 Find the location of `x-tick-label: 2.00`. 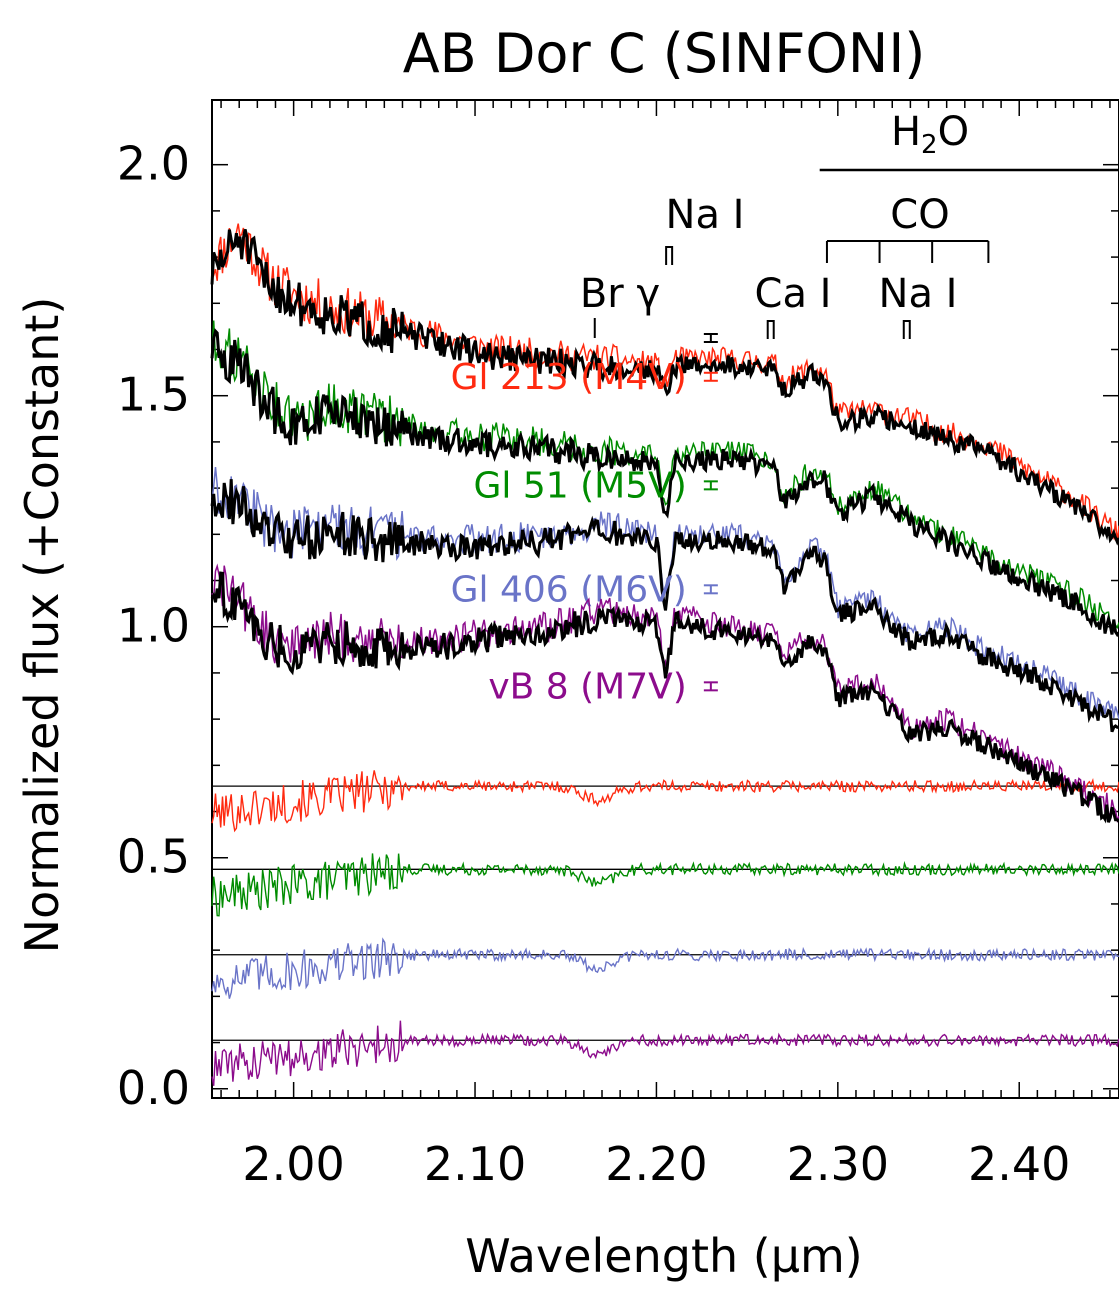

x-tick-label: 2.00 is located at coordinates (293, 1164).